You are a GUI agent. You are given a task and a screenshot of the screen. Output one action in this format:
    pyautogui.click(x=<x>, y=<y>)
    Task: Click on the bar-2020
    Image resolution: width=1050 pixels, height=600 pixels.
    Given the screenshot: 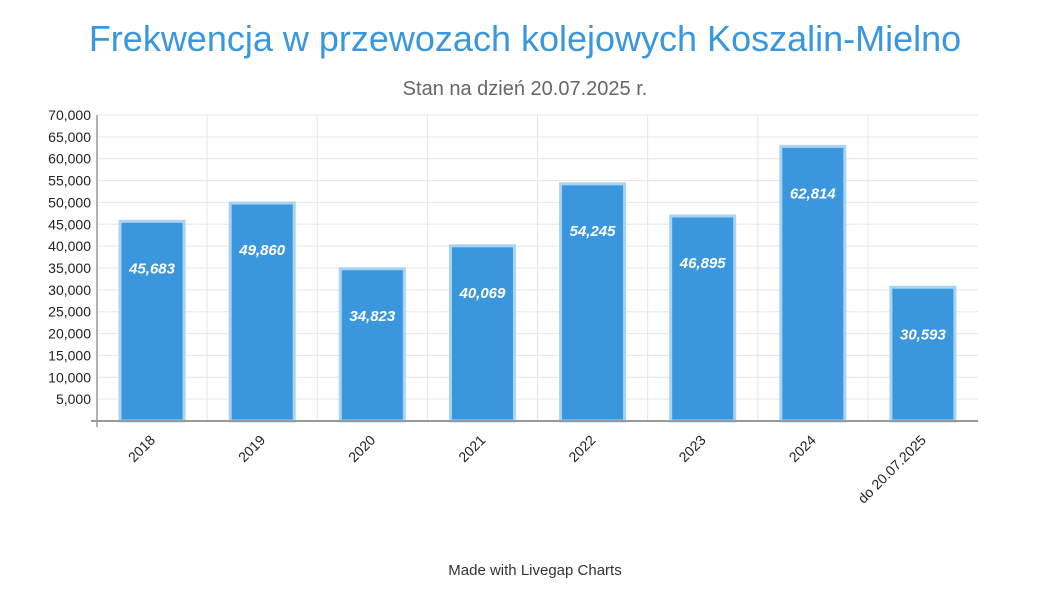 What is the action you would take?
    pyautogui.click(x=372, y=345)
    